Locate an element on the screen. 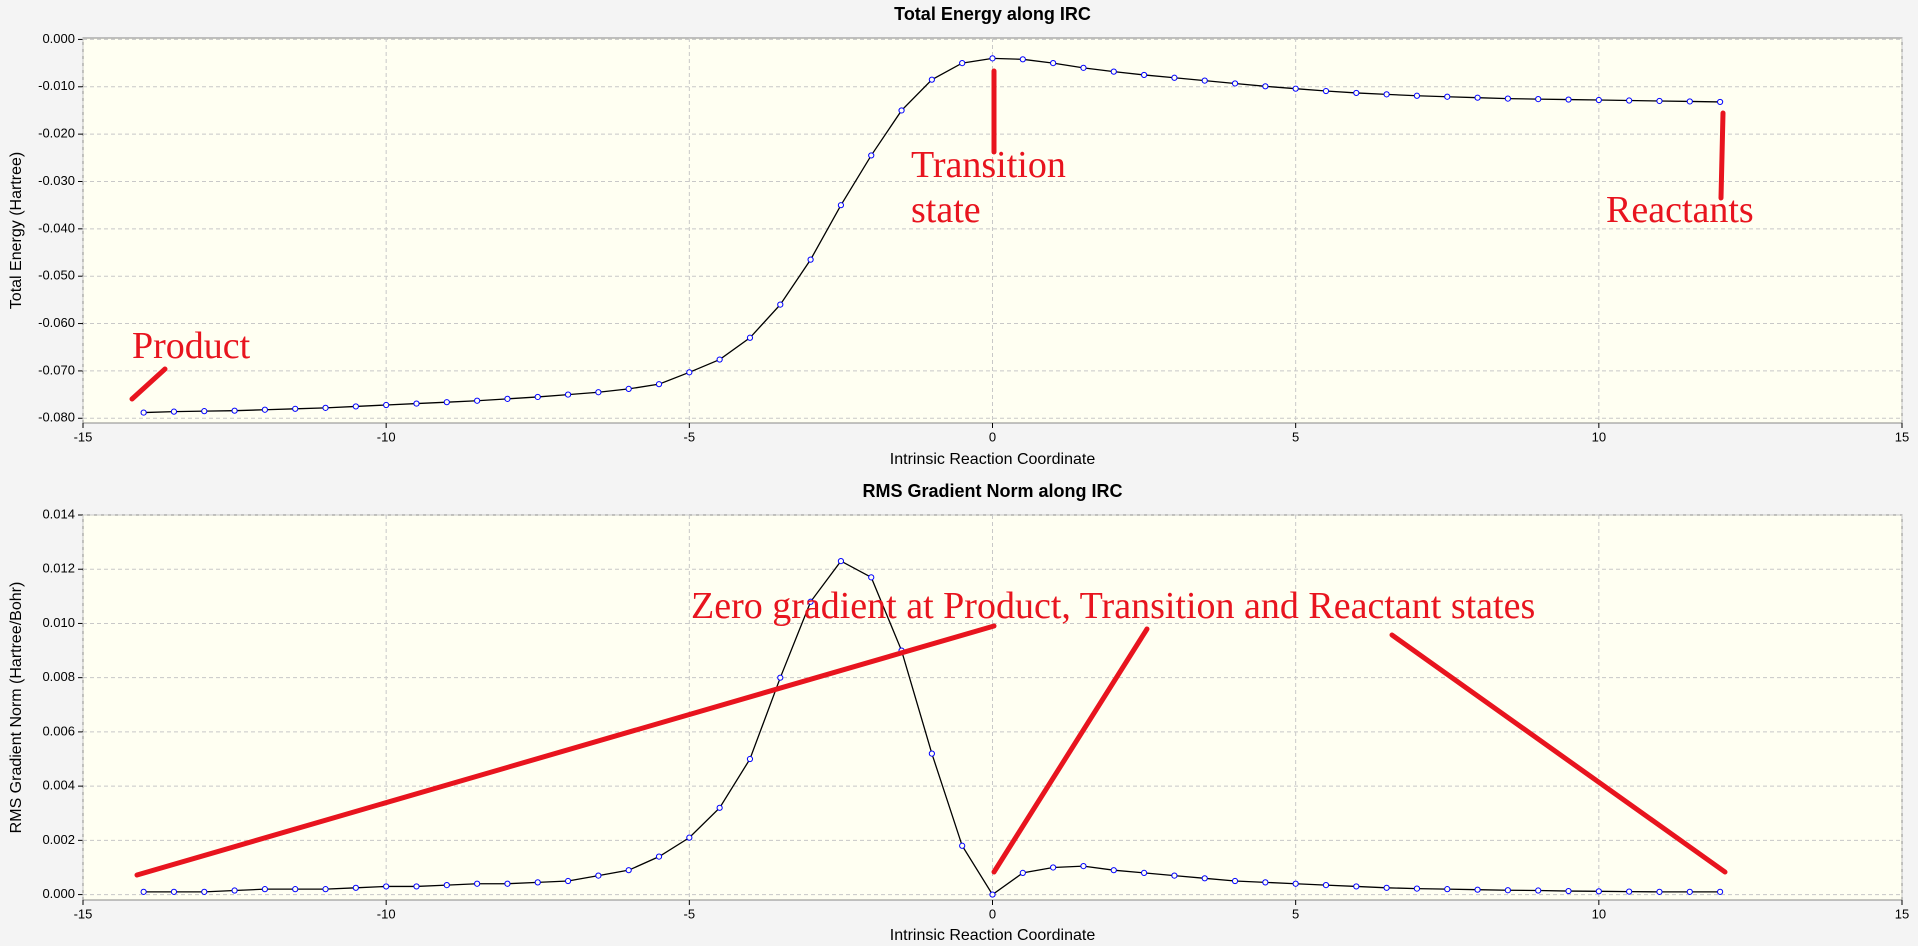 This screenshot has height=946, width=1918. x-tick-label: 0 is located at coordinates (992, 913).